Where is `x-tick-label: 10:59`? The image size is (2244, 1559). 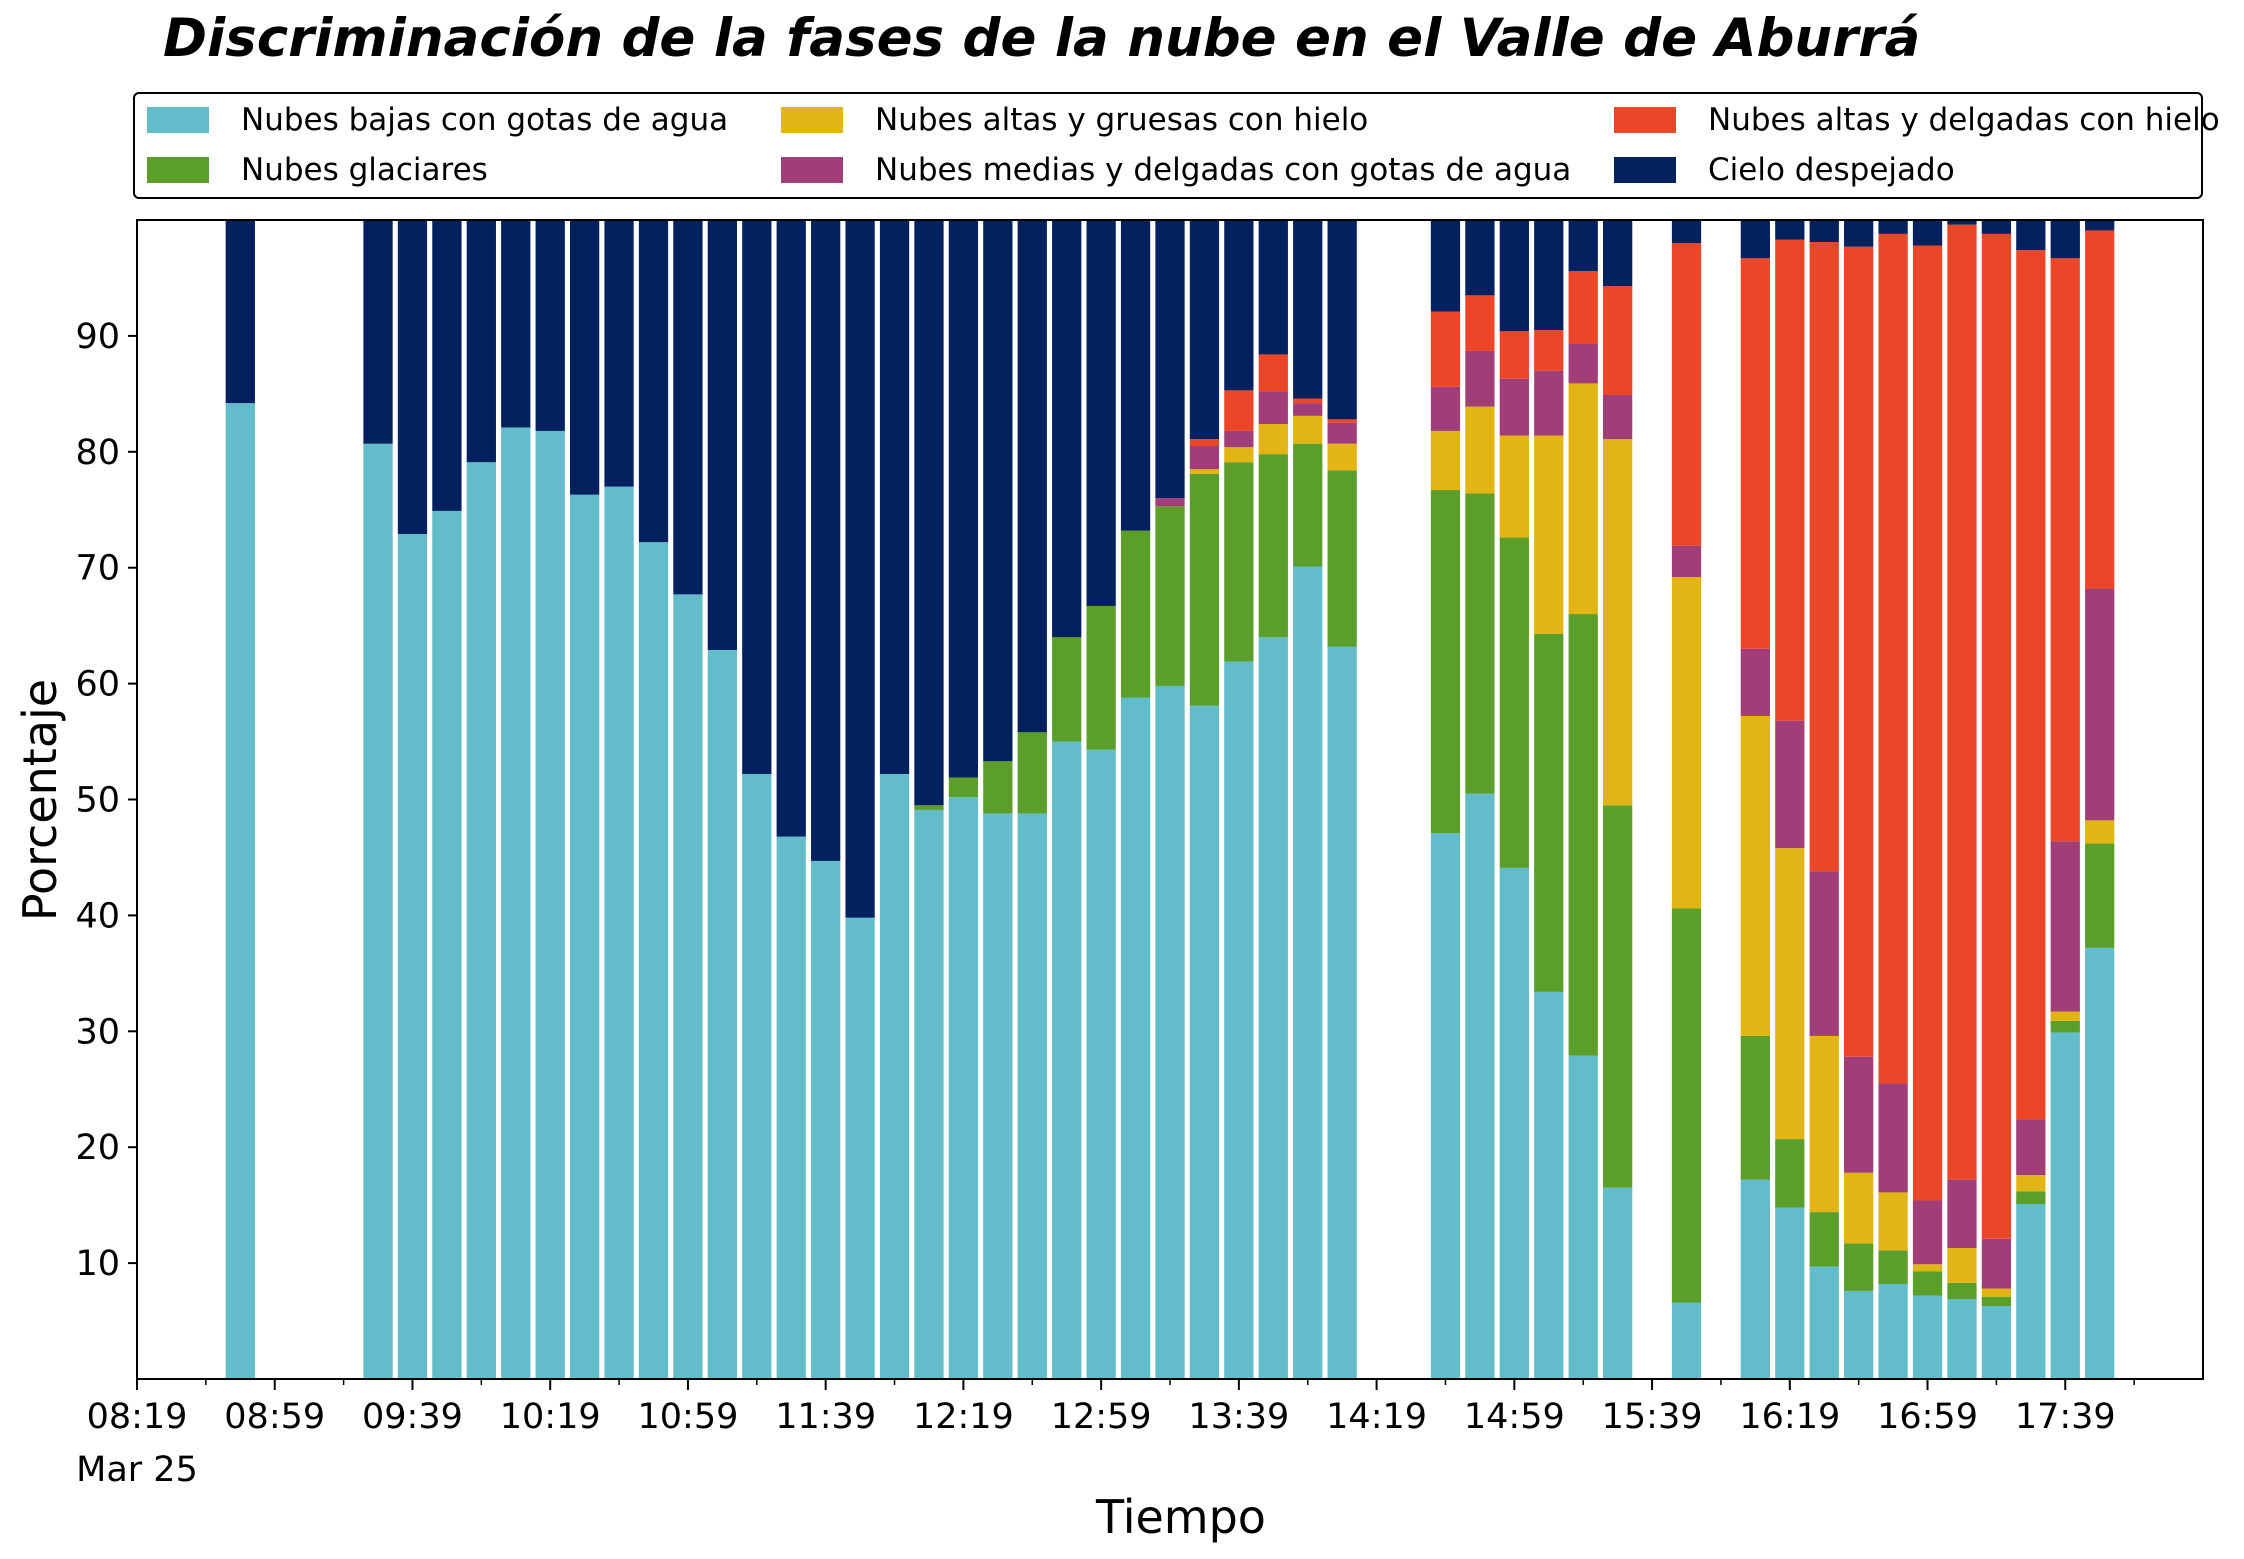
x-tick-label: 10:59 is located at coordinates (687, 1417).